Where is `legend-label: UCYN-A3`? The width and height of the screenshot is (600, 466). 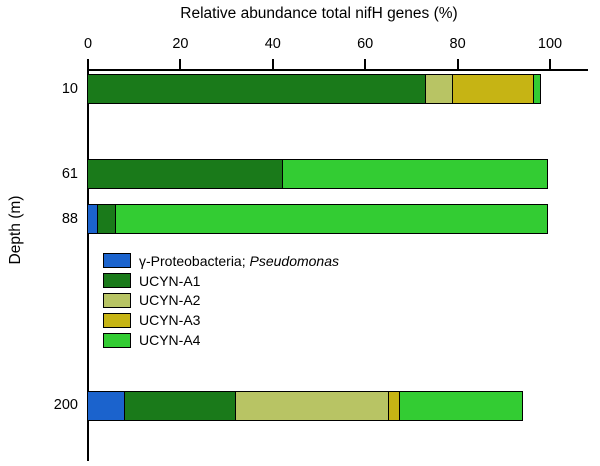 legend-label: UCYN-A3 is located at coordinates (170, 320).